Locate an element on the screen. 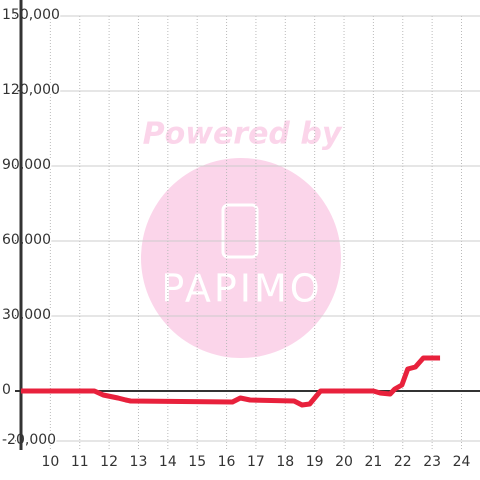  x-tick-label: 13 is located at coordinates (139, 462).